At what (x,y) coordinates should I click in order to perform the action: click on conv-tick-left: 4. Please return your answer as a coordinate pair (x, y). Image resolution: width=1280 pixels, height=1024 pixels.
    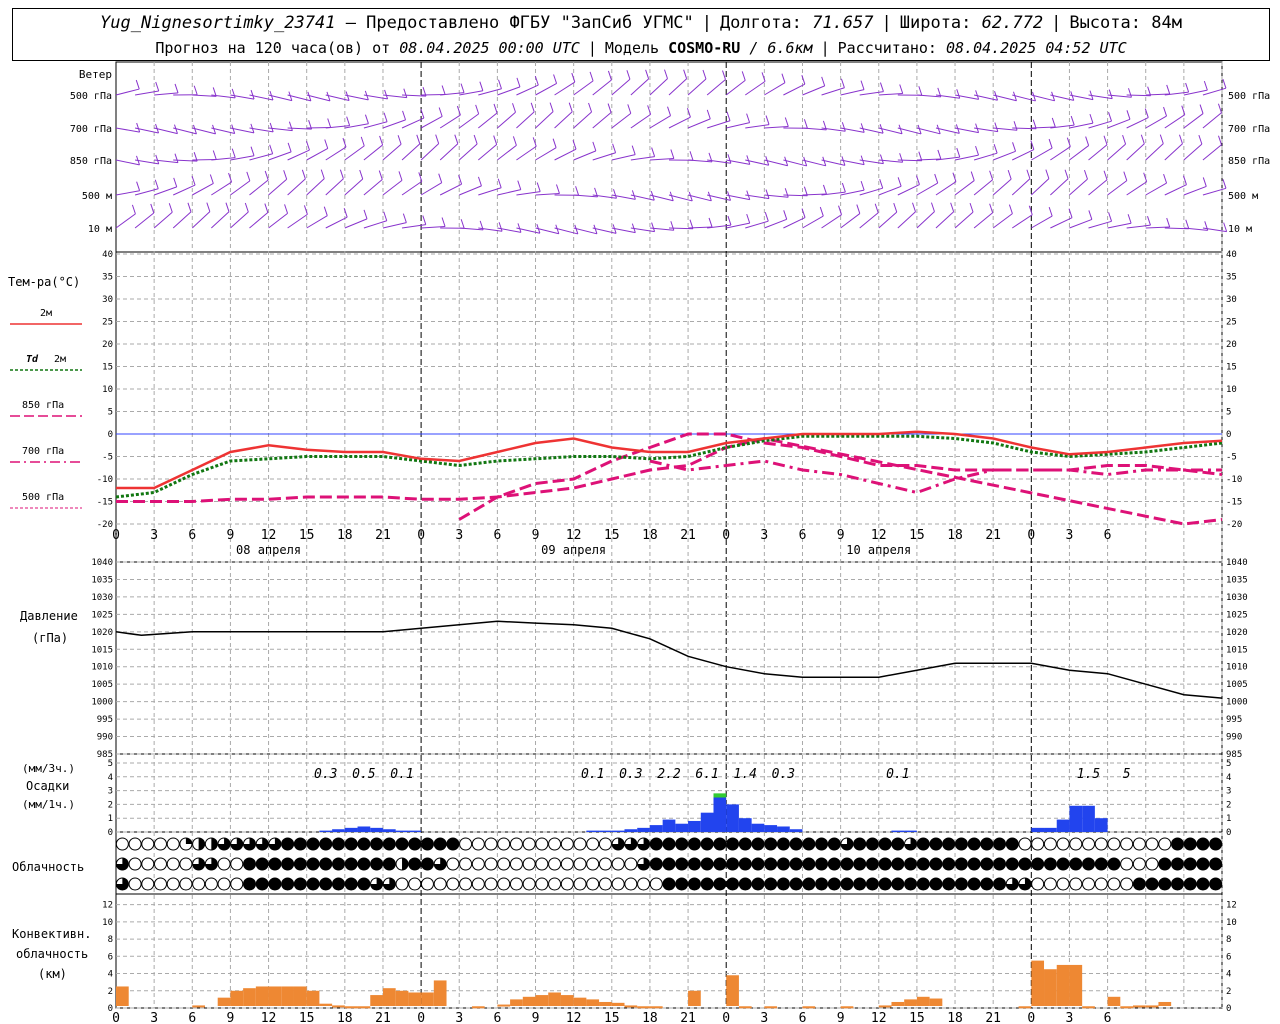
    Looking at the image, I should click on (110, 975).